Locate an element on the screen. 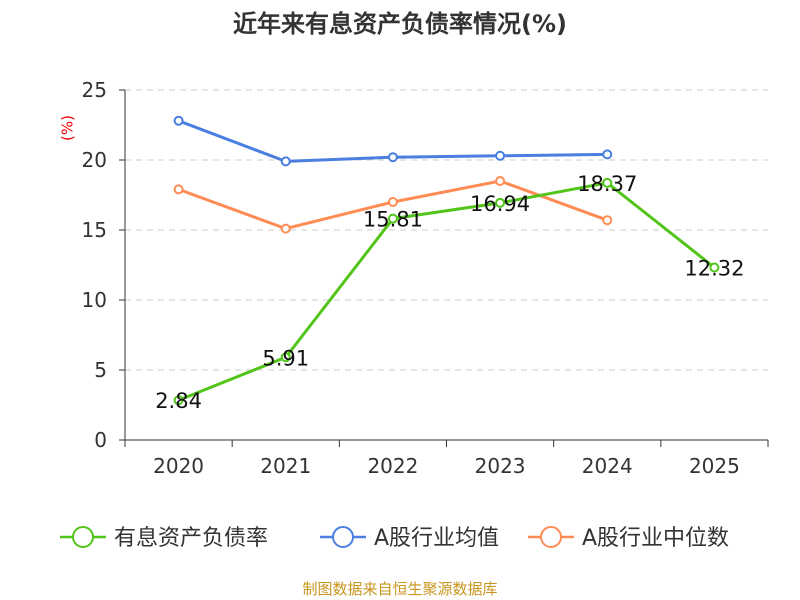 This screenshot has height=600, width=800. y-axis-unit: (%) is located at coordinates (68, 128).